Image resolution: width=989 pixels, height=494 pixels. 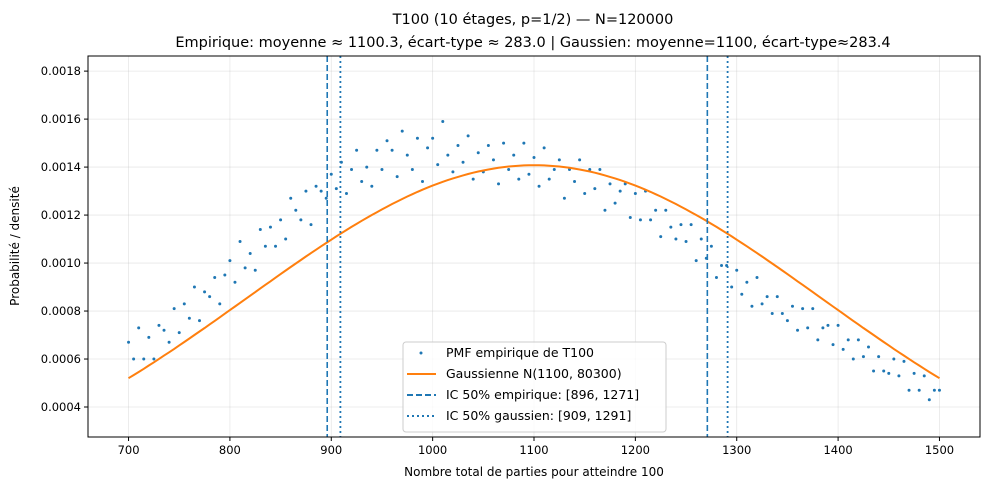 I want to click on x-tick-label: 1500, so click(x=939, y=450).